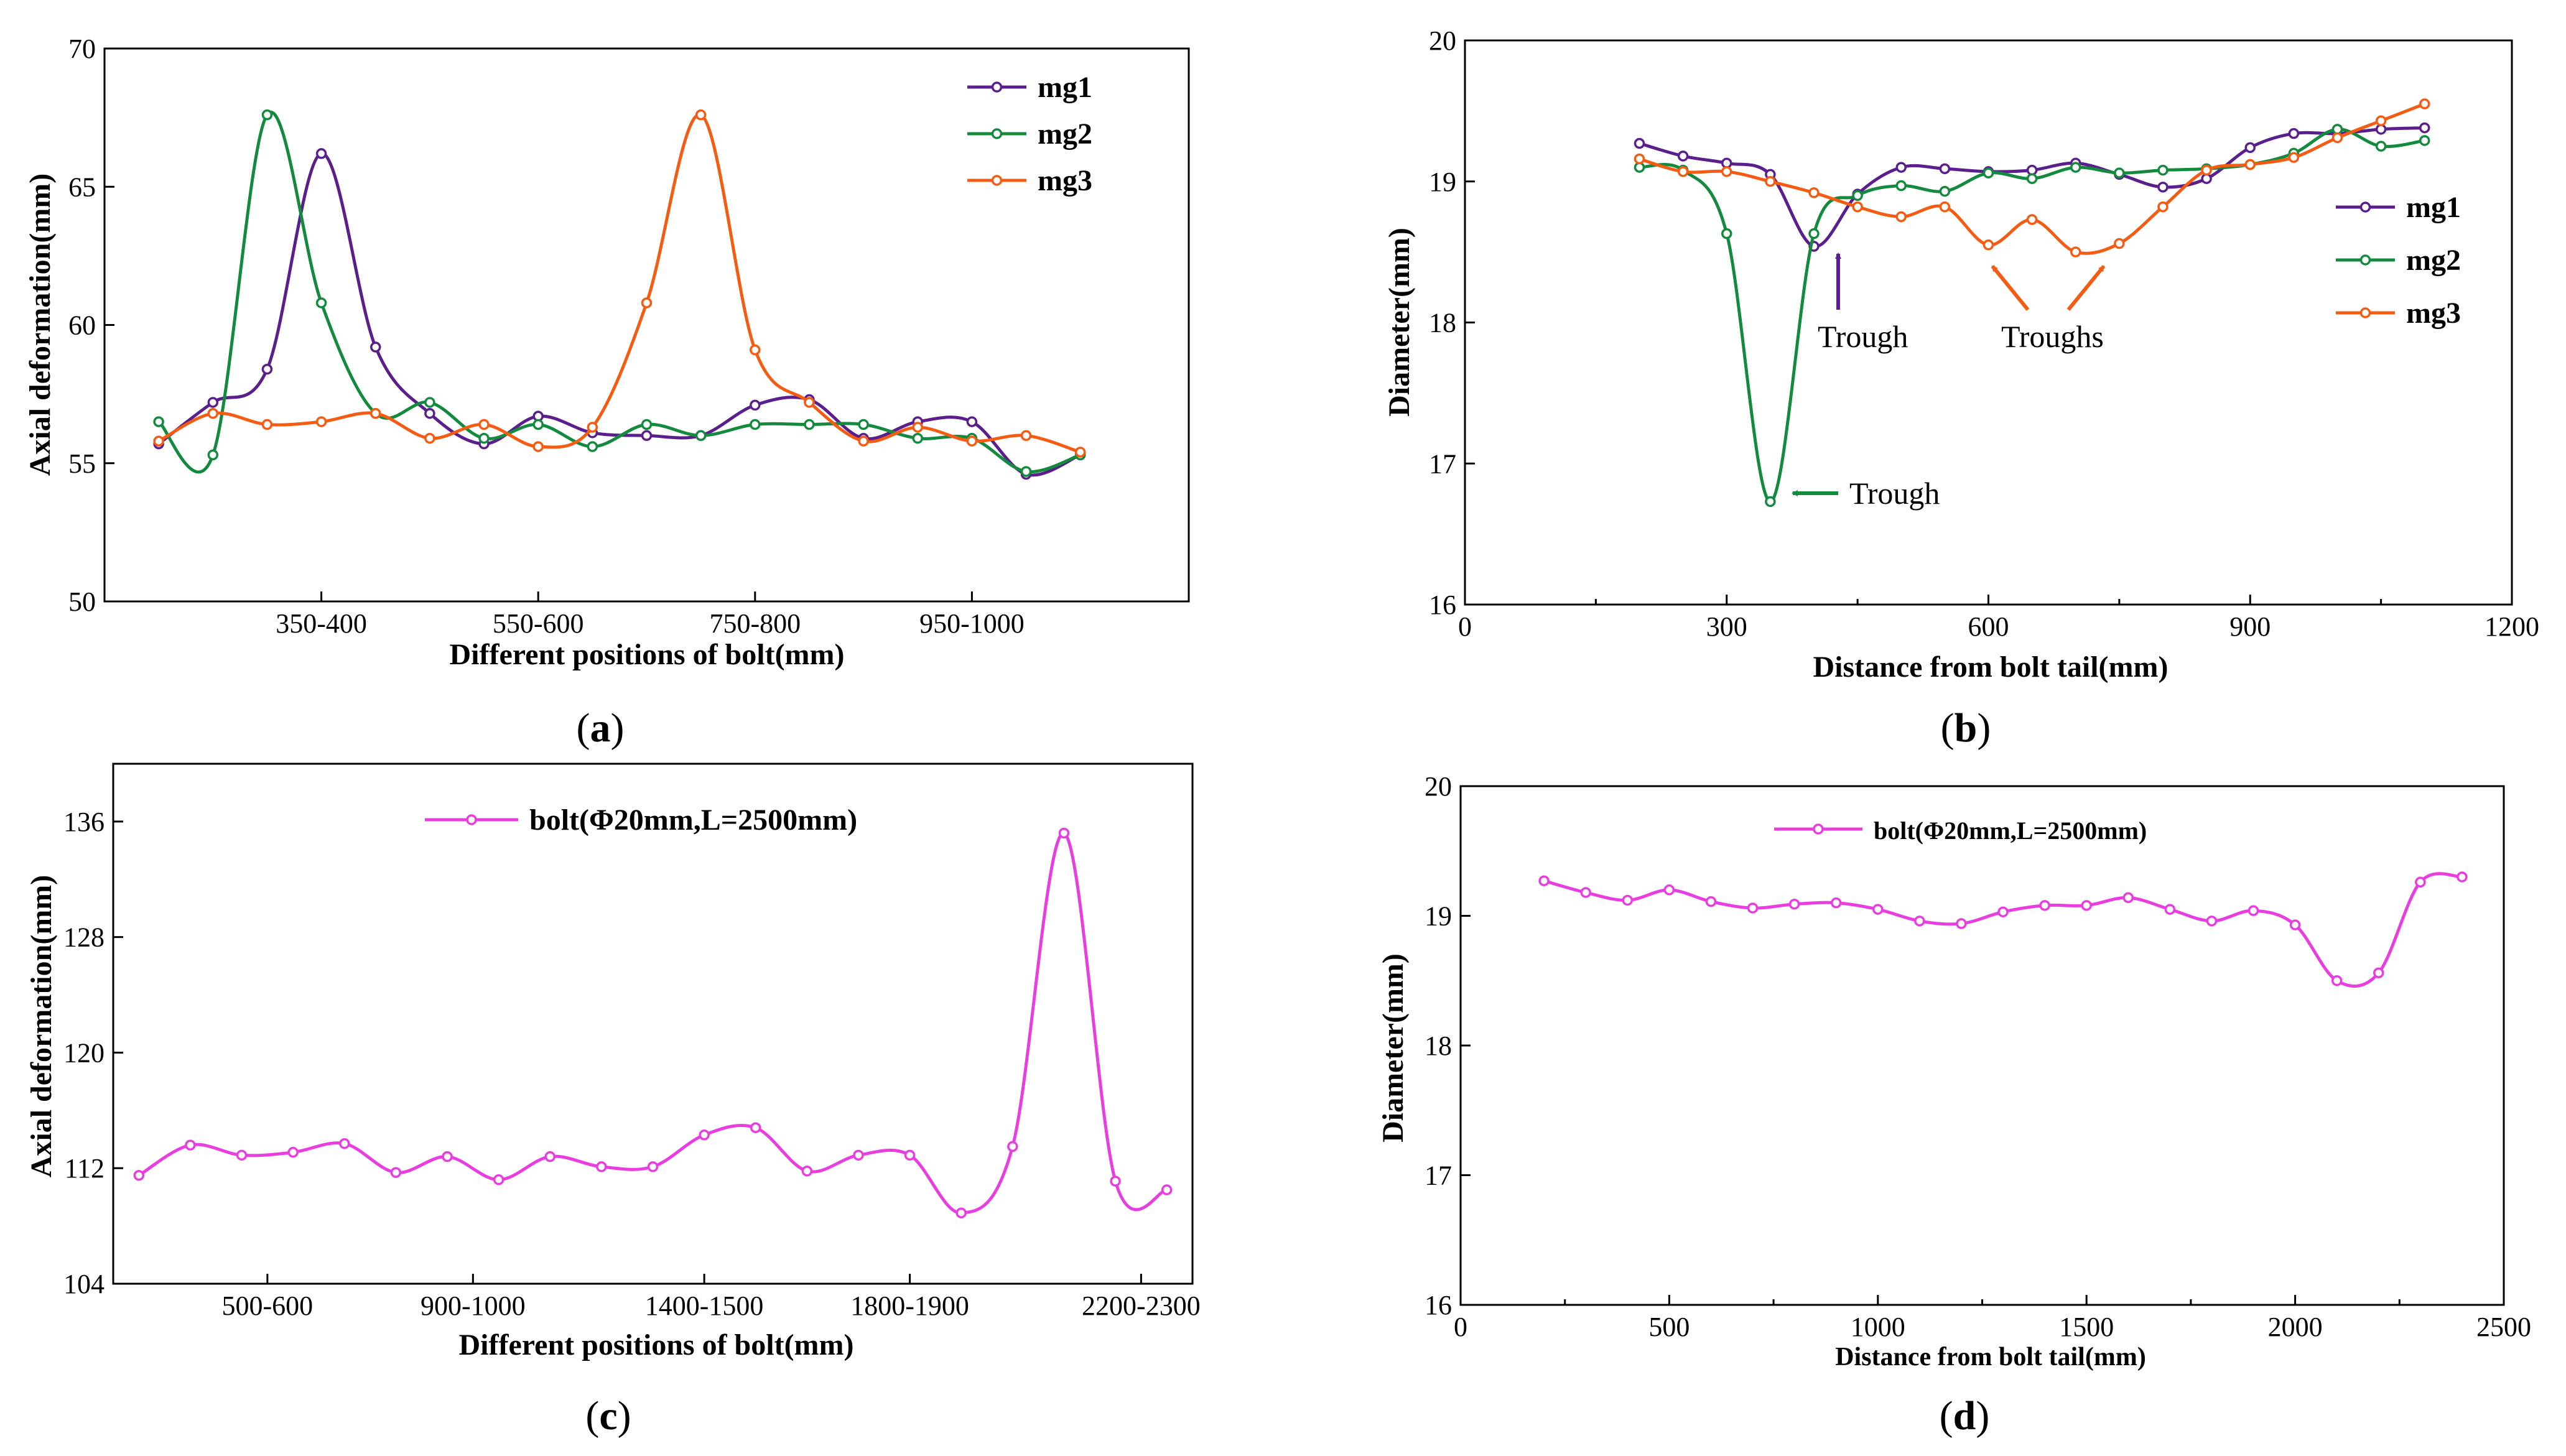 The width and height of the screenshot is (2566, 1456). What do you see at coordinates (1669, 1327) in the screenshot?
I see `panel-d-x-tick-label: 500` at bounding box center [1669, 1327].